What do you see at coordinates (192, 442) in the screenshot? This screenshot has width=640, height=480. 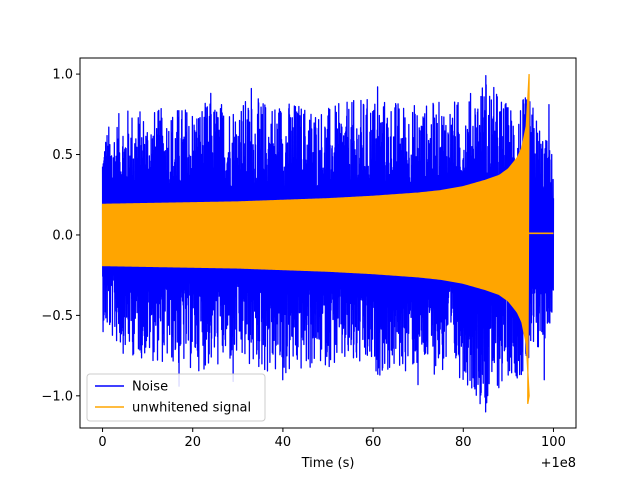 I see `x-tick-label: 20` at bounding box center [192, 442].